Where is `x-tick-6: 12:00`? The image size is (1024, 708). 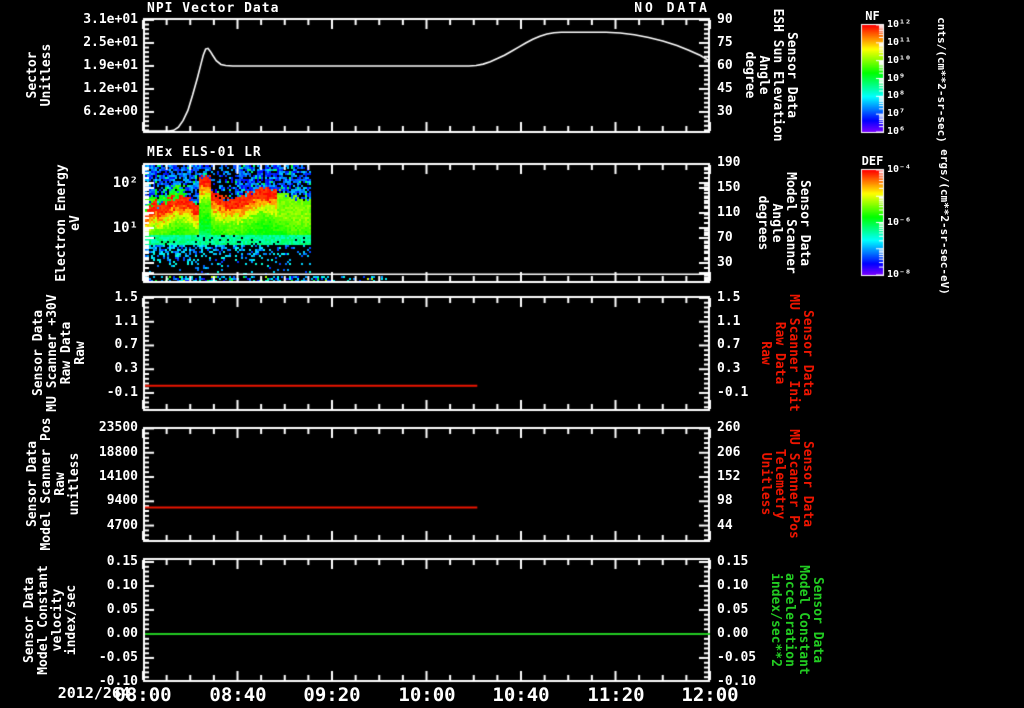
x-tick-6: 12:00 is located at coordinates (710, 695).